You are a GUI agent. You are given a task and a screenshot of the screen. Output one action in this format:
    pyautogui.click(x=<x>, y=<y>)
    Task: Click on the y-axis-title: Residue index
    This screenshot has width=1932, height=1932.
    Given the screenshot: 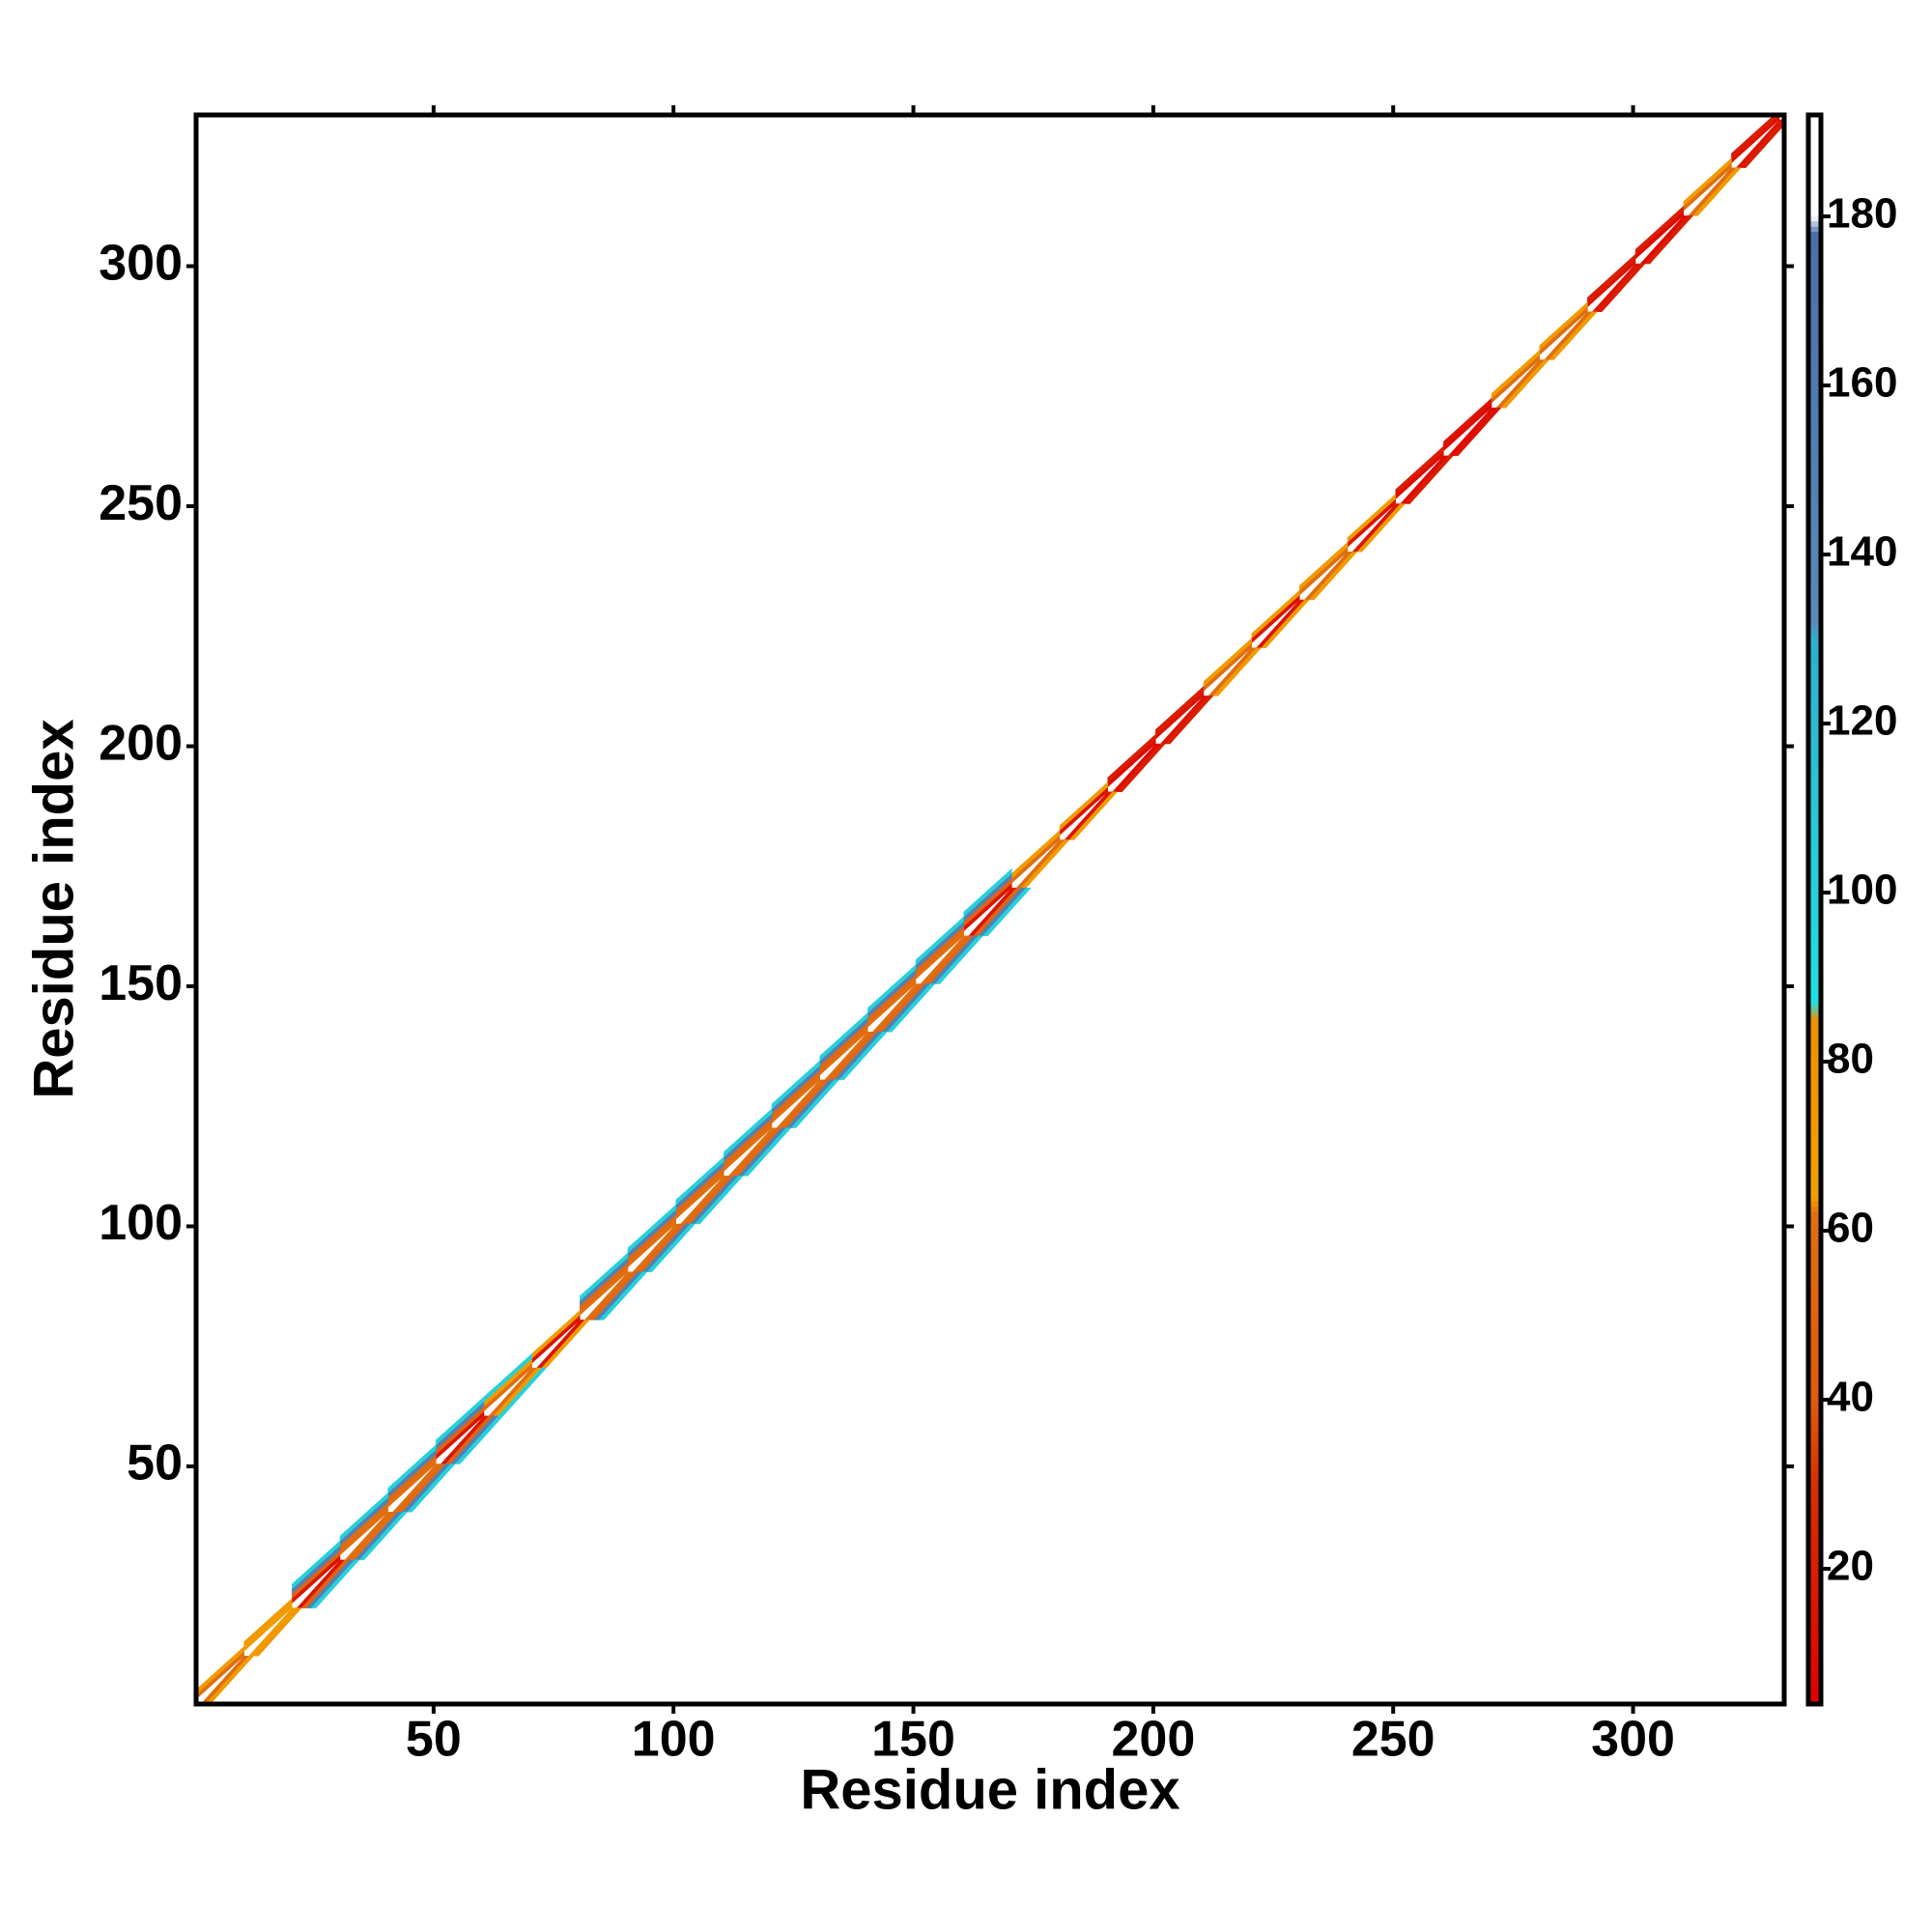 What is the action you would take?
    pyautogui.click(x=53, y=908)
    